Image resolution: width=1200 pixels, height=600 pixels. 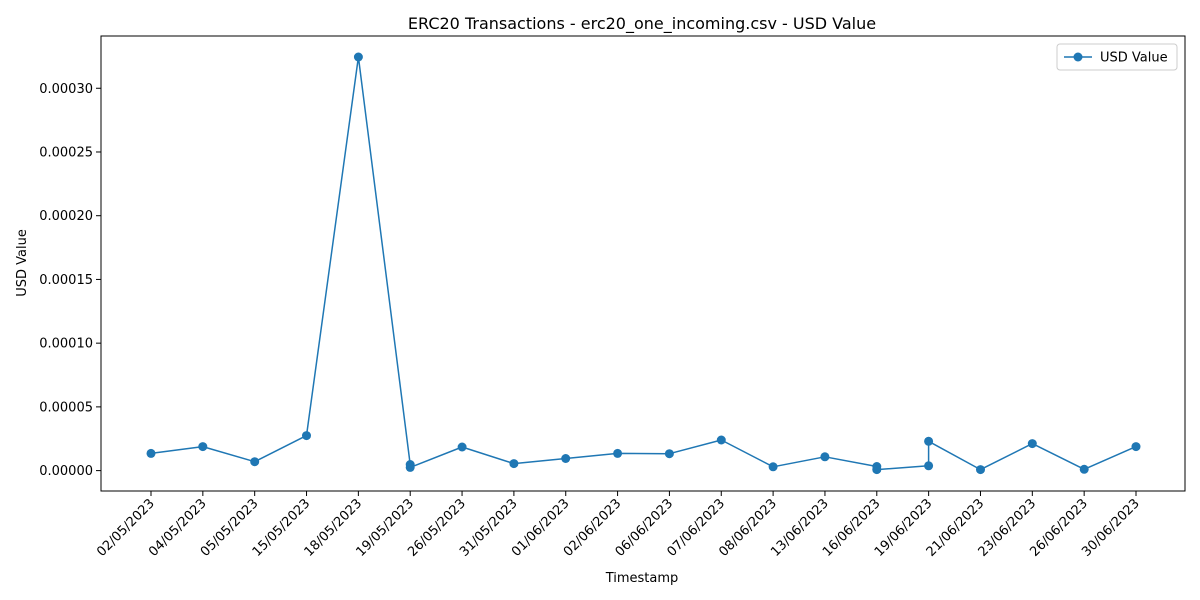 I want to click on legend-marker, so click(x=1078, y=57).